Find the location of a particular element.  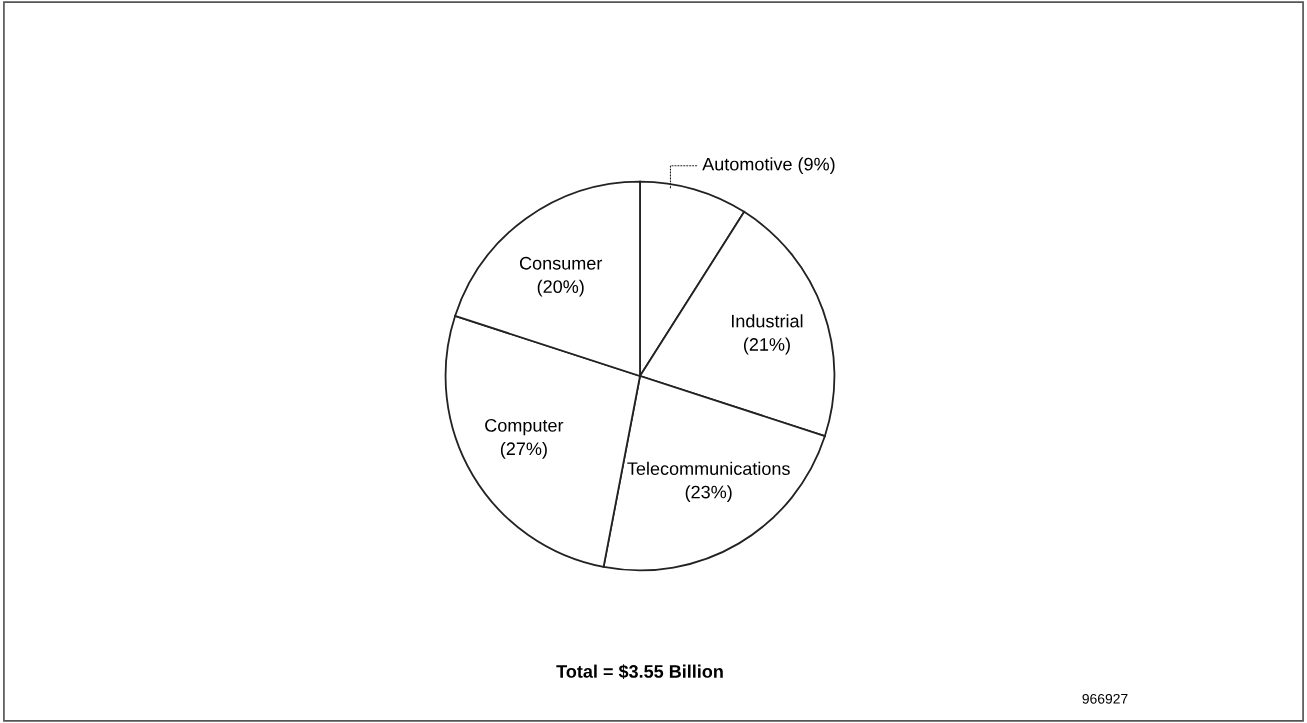

data-label: (21%) is located at coordinates (766, 346).